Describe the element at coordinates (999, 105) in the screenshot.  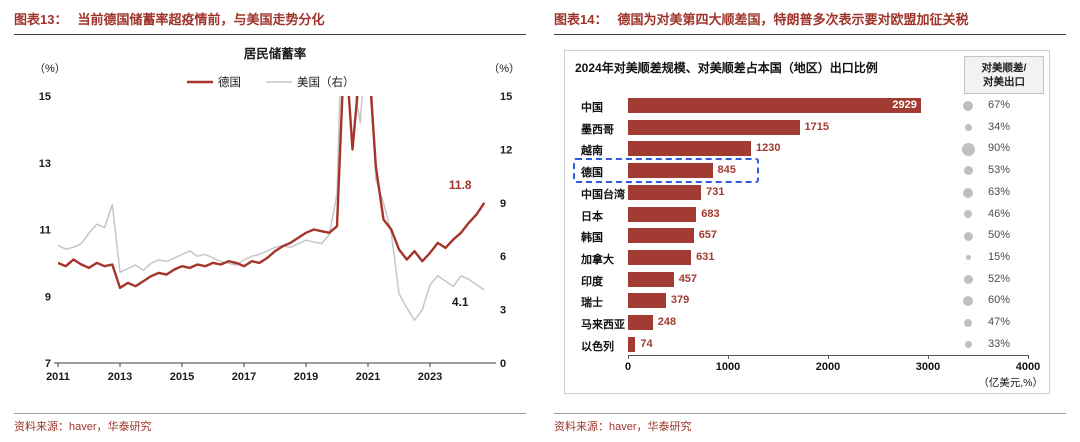
I see `share-label: 67%` at that location.